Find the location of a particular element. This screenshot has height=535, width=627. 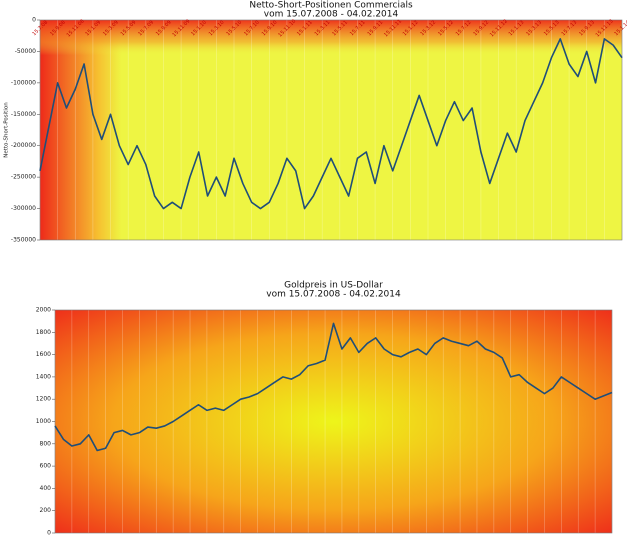

y-tick-label: -250000 is located at coordinates (23, 177).